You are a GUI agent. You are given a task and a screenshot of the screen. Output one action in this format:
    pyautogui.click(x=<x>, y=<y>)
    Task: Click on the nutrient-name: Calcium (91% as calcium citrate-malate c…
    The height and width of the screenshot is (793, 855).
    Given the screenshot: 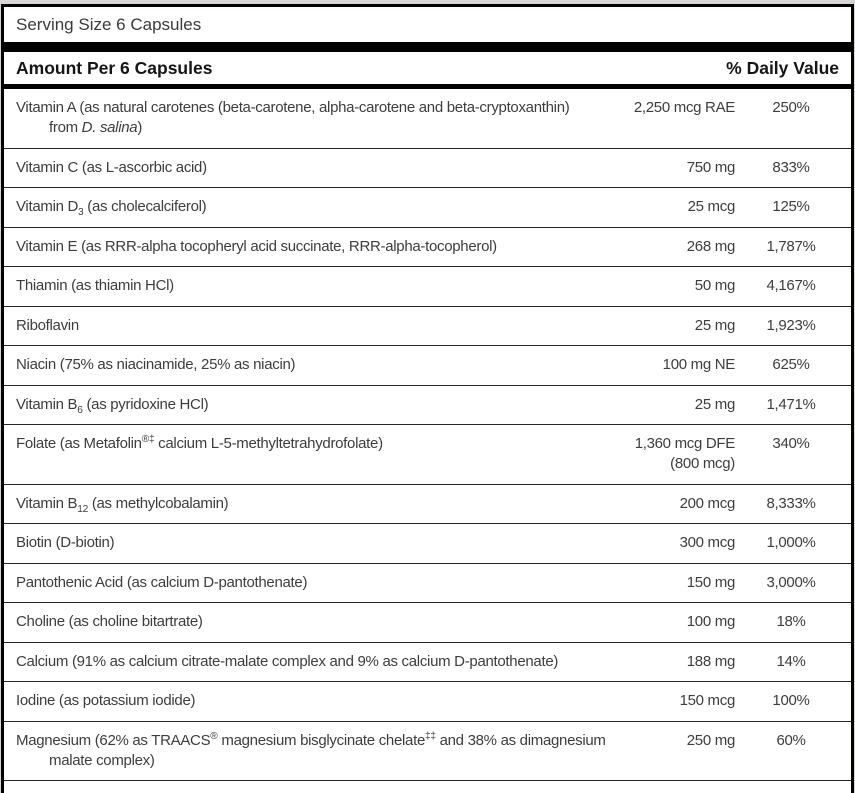 What is the action you would take?
    pyautogui.click(x=310, y=662)
    